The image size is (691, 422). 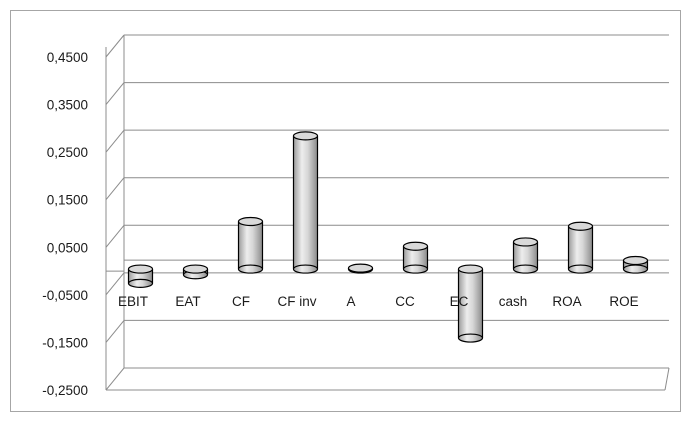 I want to click on x-tick-label: EC, so click(x=459, y=301).